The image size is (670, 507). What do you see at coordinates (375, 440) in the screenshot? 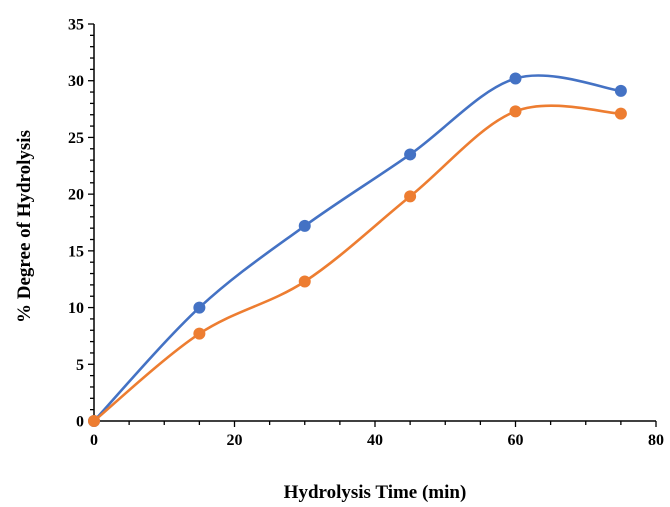
I see `x-tick-label: 40` at bounding box center [375, 440].